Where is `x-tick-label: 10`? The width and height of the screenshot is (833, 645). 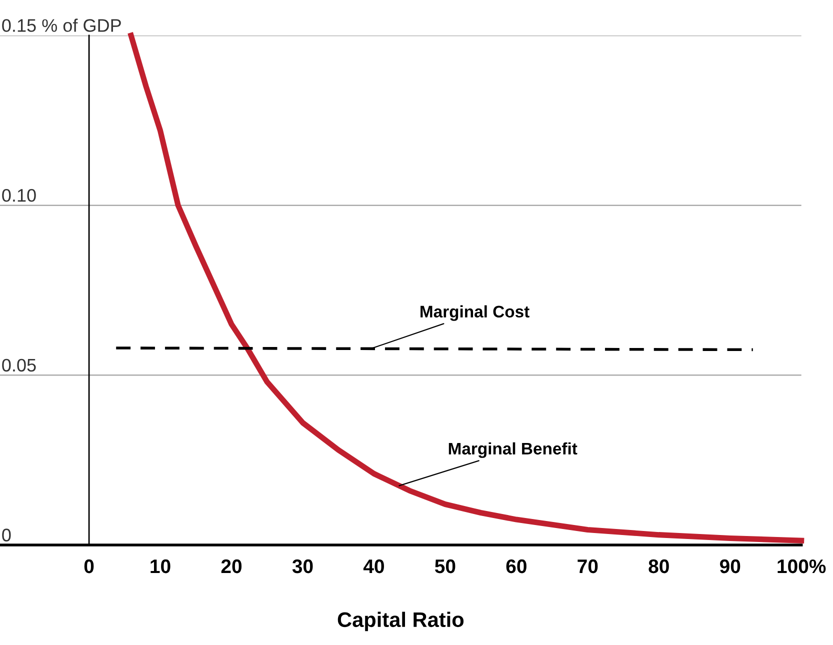 x-tick-label: 10 is located at coordinates (160, 566).